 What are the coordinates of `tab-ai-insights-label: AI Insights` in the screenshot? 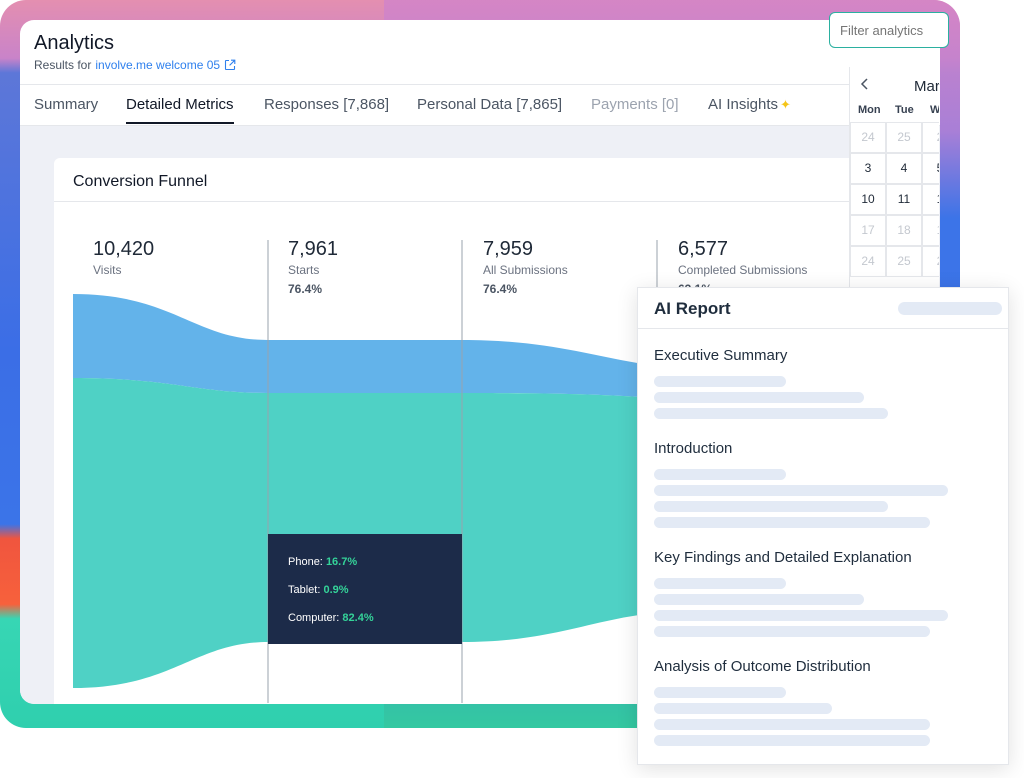 It's located at (743, 104).